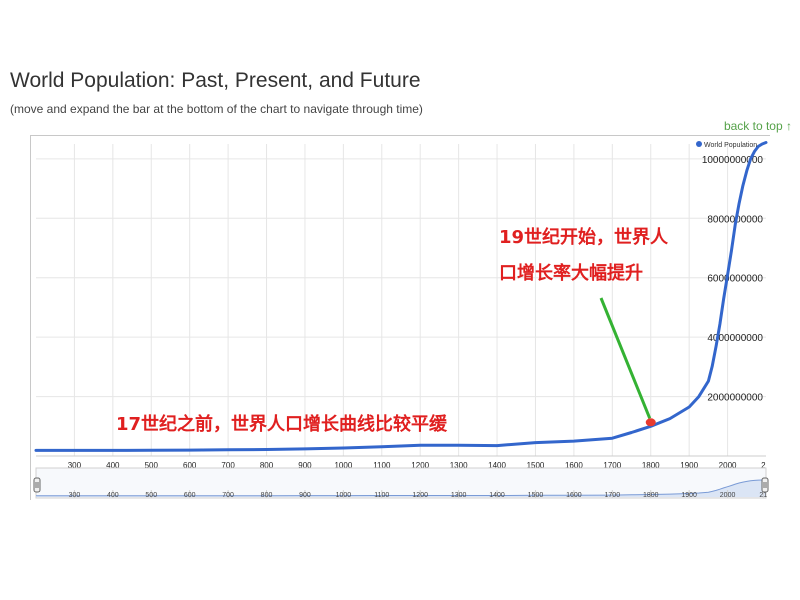 The height and width of the screenshot is (600, 800). I want to click on navigator-tick-label: 21, so click(763, 495).